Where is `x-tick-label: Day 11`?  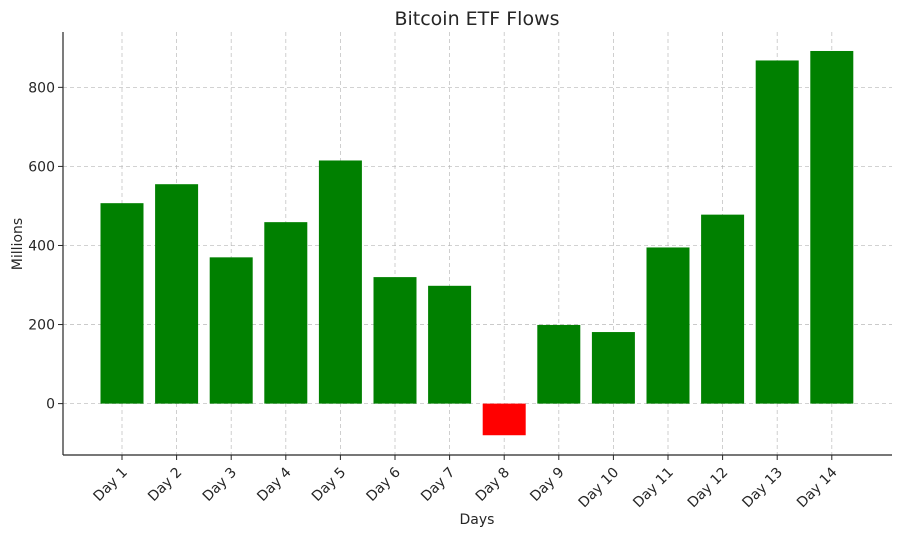
x-tick-label: Day 11 is located at coordinates (653, 488).